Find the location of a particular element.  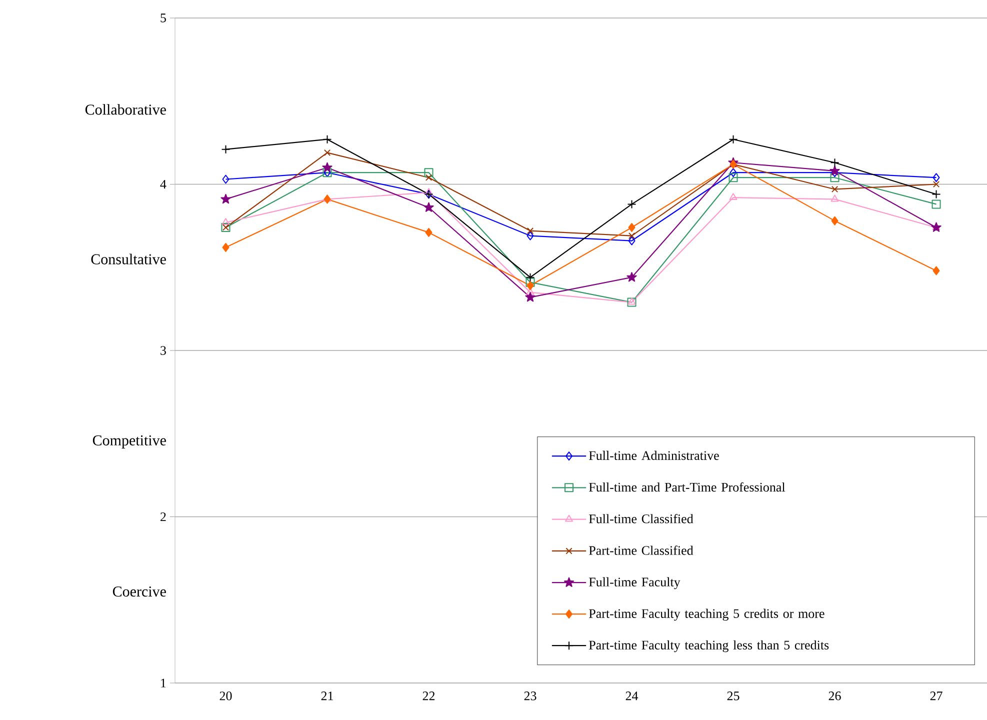

y-tick-label: Collaborative is located at coordinates (125, 109).